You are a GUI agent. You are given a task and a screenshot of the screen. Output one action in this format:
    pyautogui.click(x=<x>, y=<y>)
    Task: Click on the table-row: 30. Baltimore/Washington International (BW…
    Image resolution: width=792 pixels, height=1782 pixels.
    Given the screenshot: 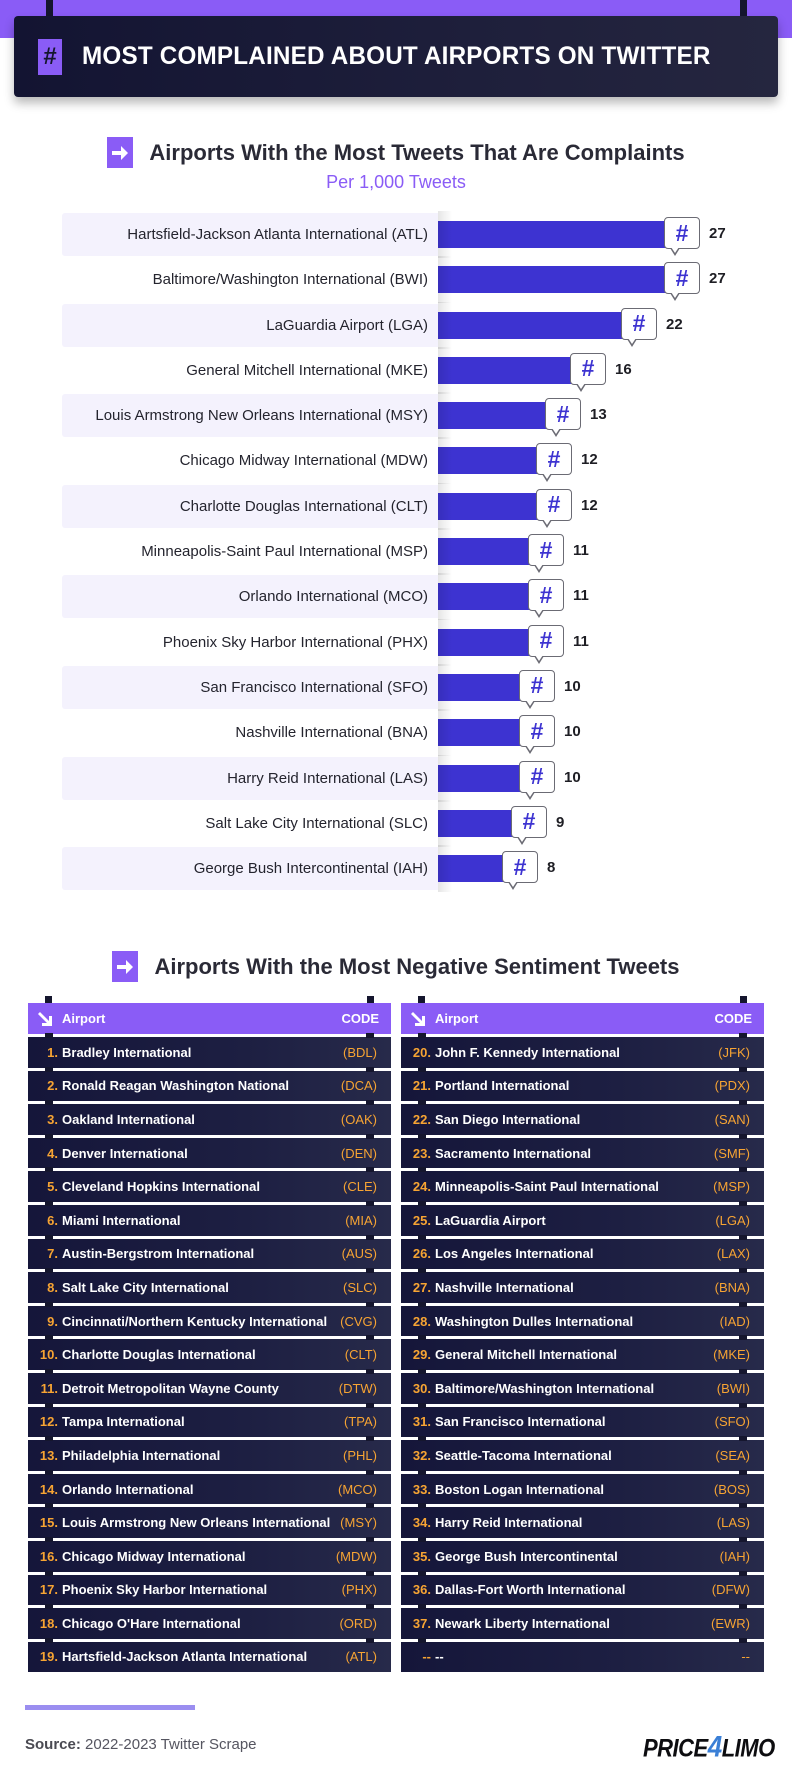 What is the action you would take?
    pyautogui.click(x=582, y=1386)
    